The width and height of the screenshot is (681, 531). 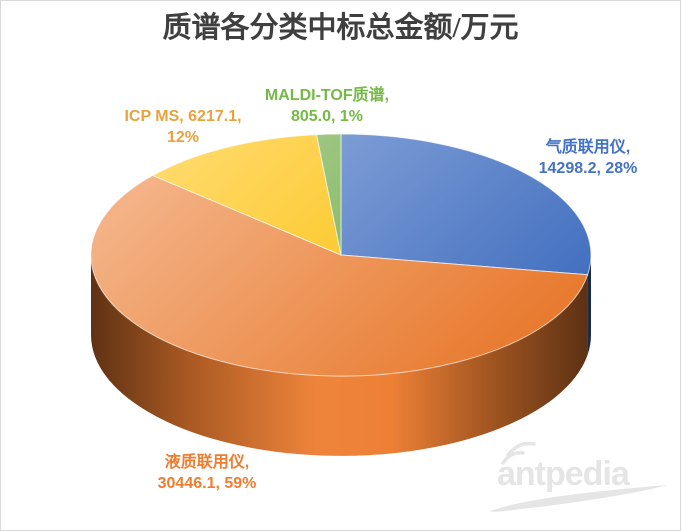 What do you see at coordinates (207, 462) in the screenshot?
I see `data-label-lcms-line1: 液质联用仪,` at bounding box center [207, 462].